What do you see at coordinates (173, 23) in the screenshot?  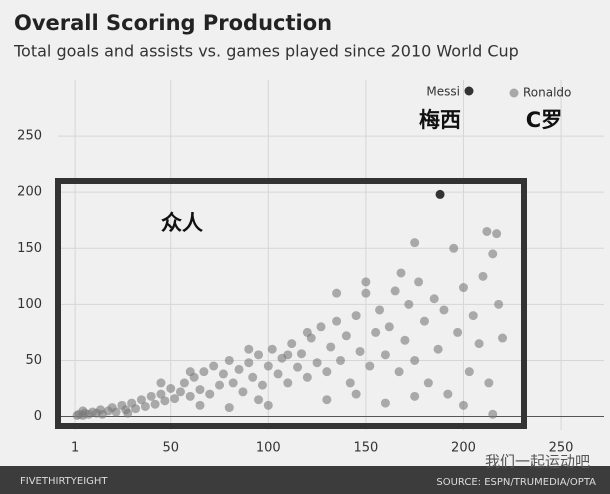 I see `chart-title: Overall Scoring Production` at bounding box center [173, 23].